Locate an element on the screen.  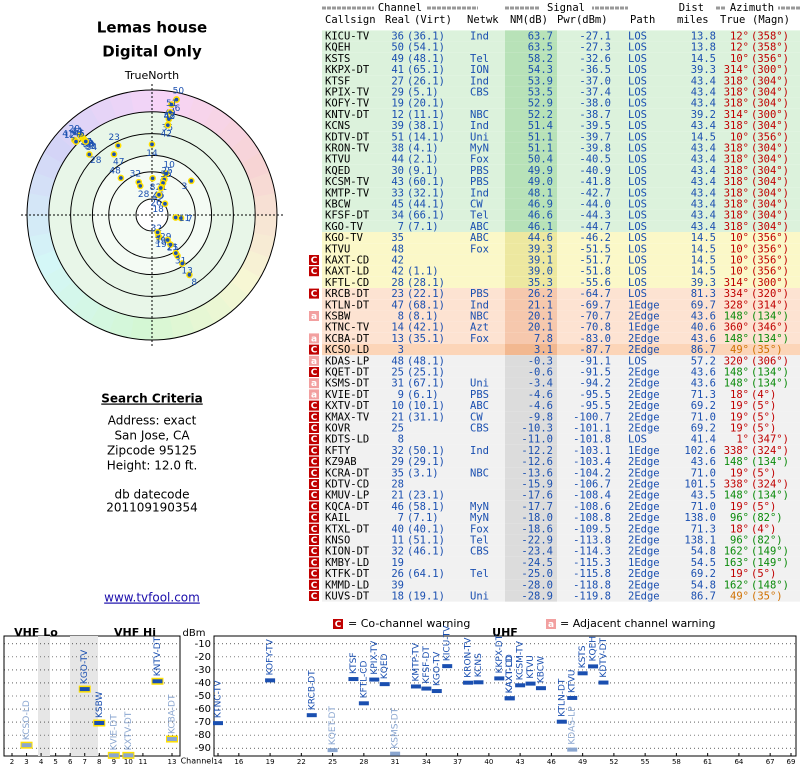
cell-pwr: -119.8 is located at coordinates (592, 597).